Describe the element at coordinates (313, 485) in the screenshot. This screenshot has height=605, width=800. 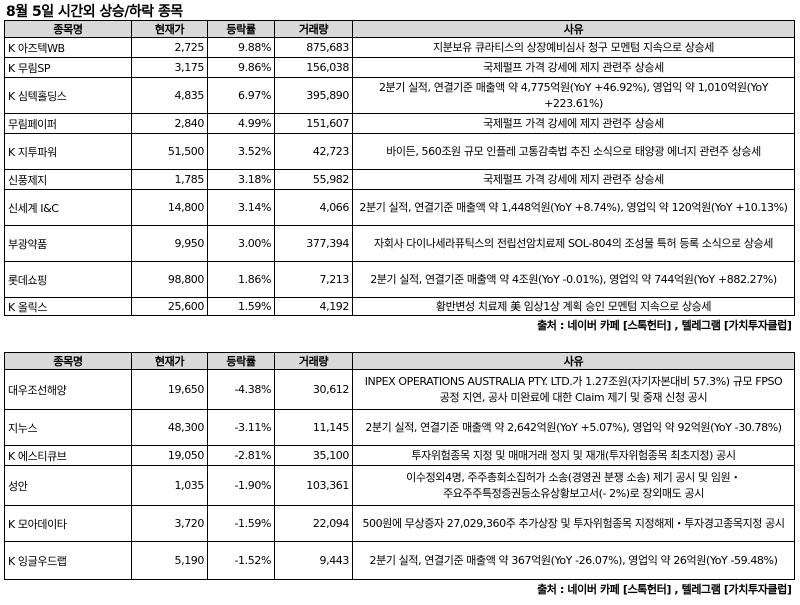
I see `stock-volume: 103,361` at that location.